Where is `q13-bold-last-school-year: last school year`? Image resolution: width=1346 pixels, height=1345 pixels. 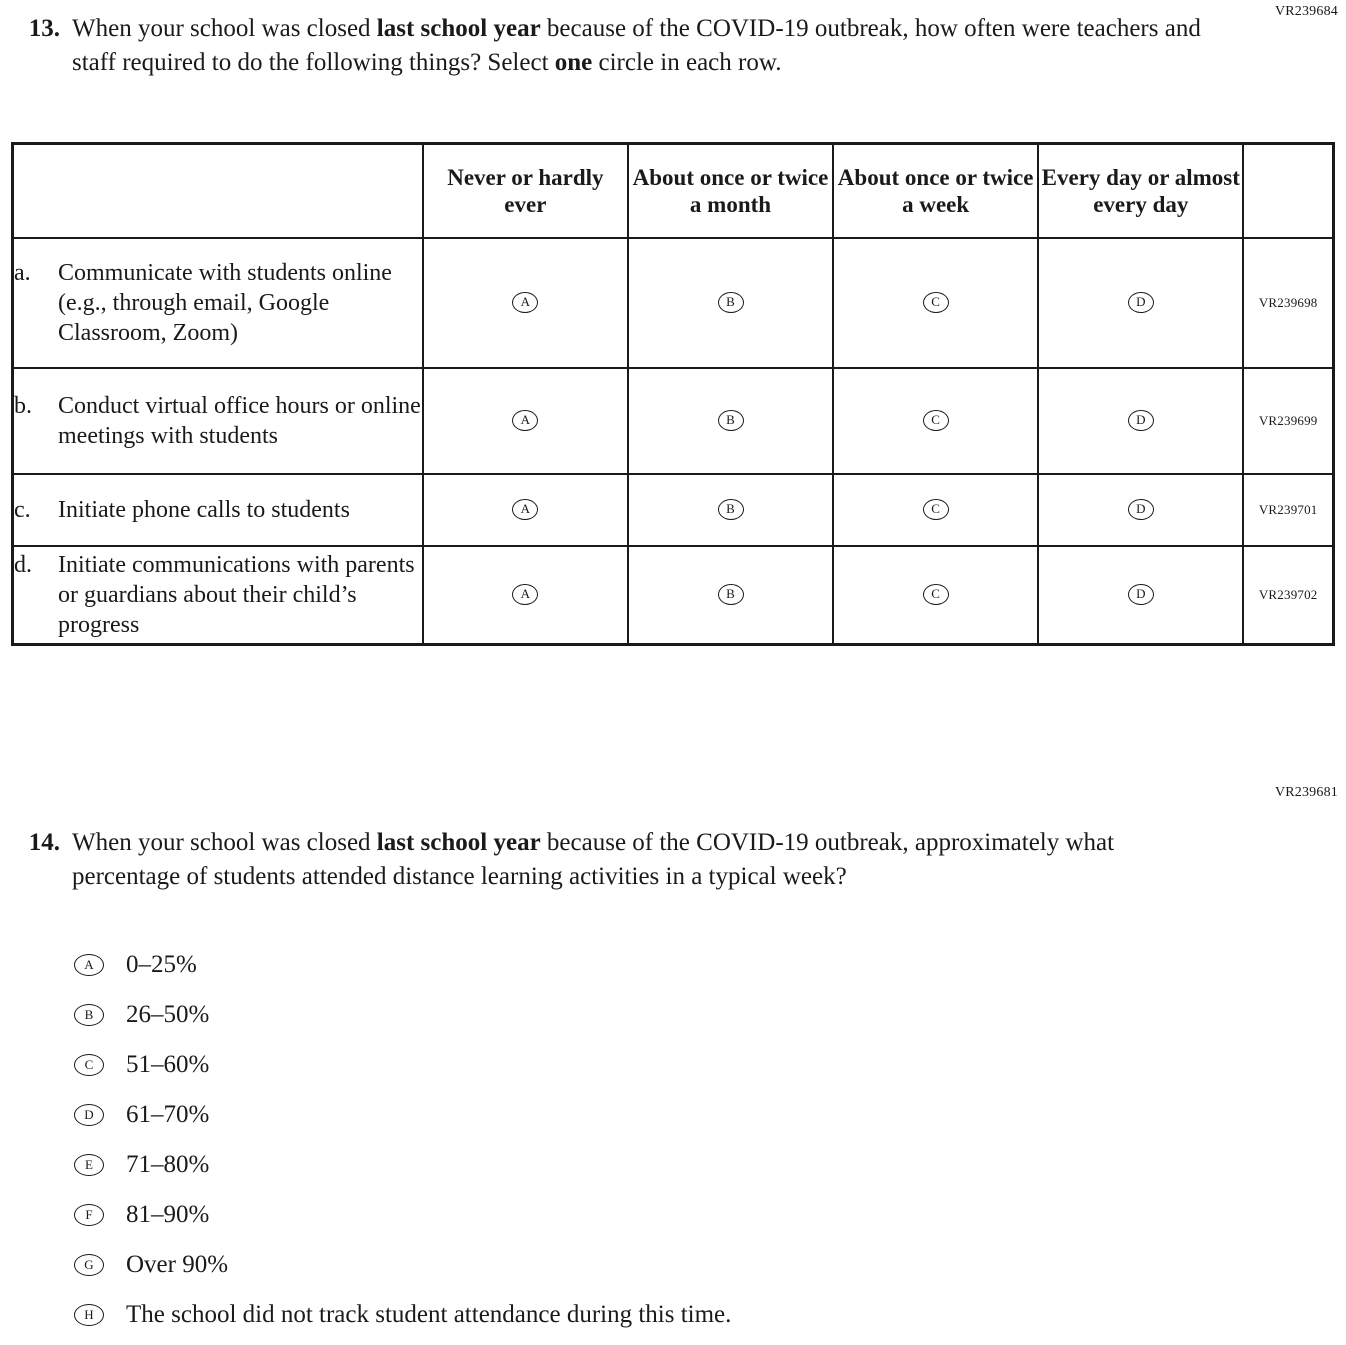 q13-bold-last-school-year: last school year is located at coordinates (458, 28).